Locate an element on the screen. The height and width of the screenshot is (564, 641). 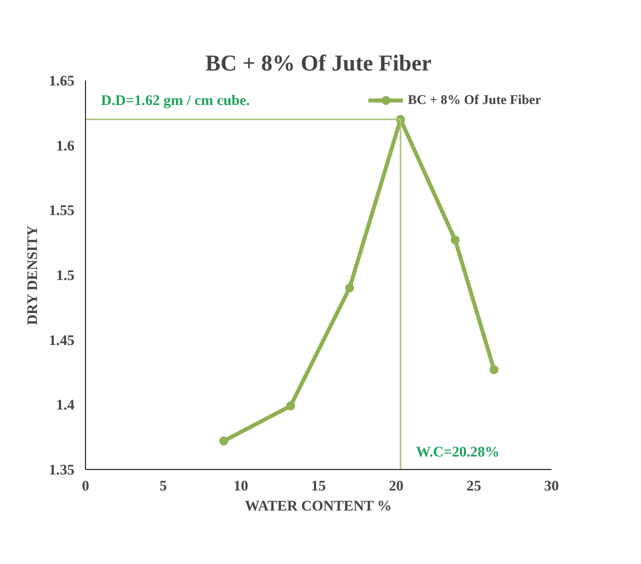
chart-title: BC + 8% Of Jute Fiber is located at coordinates (318, 63).